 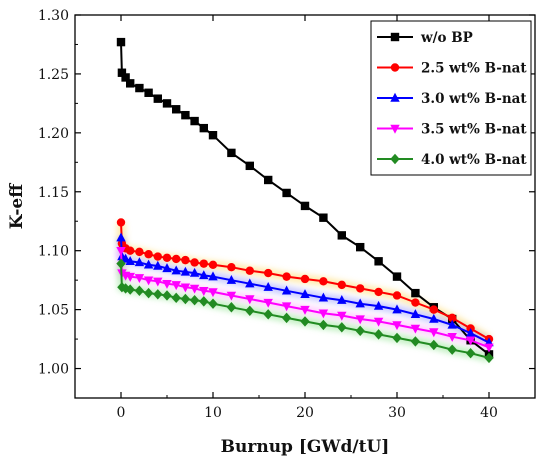 What do you see at coordinates (474, 130) in the screenshot?
I see `legend-label-3: 3.5 wt% B-nat` at bounding box center [474, 130].